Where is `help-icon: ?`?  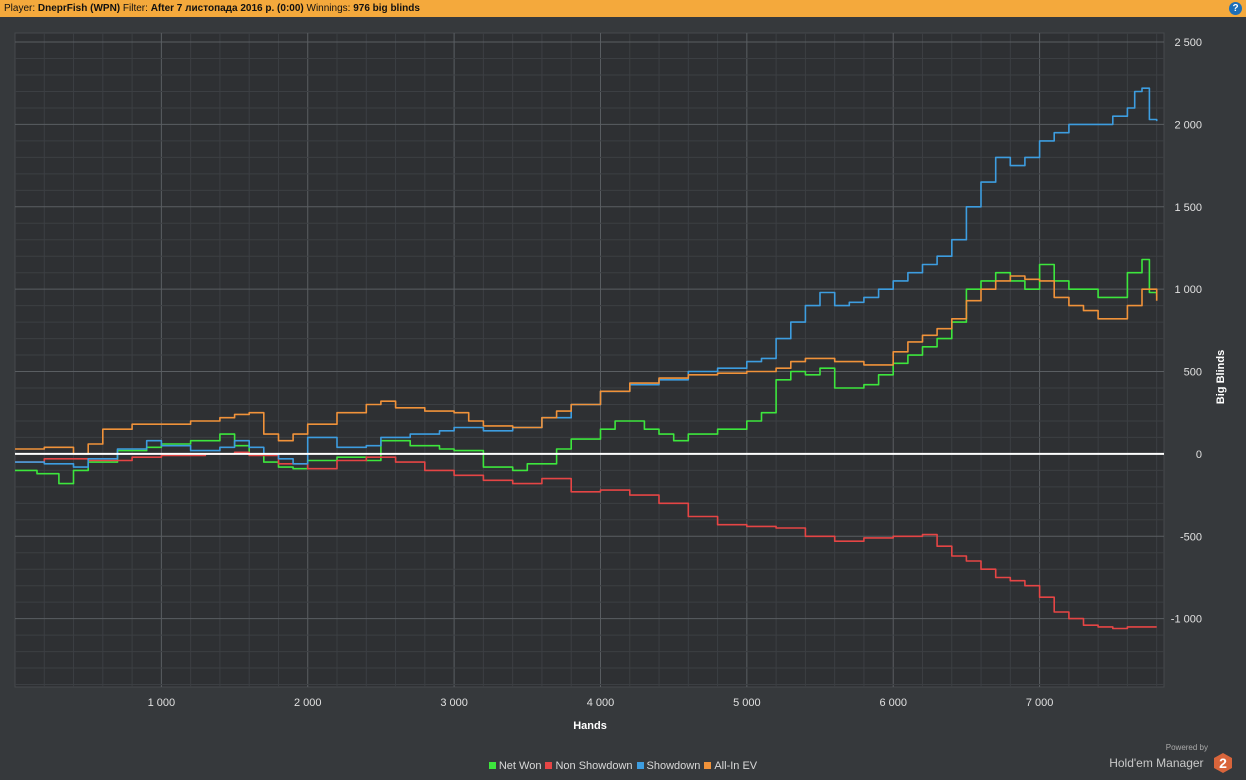
help-icon: ? is located at coordinates (1235, 8).